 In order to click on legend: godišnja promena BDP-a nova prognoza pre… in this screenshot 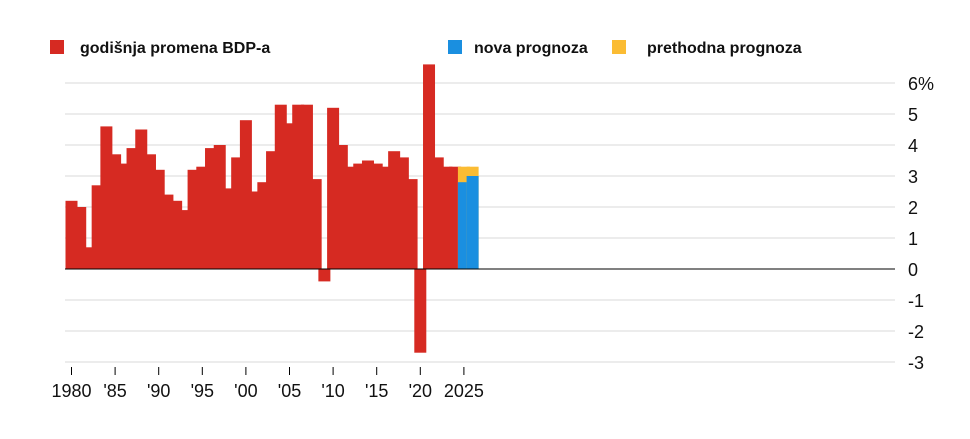, I will do `click(426, 48)`.